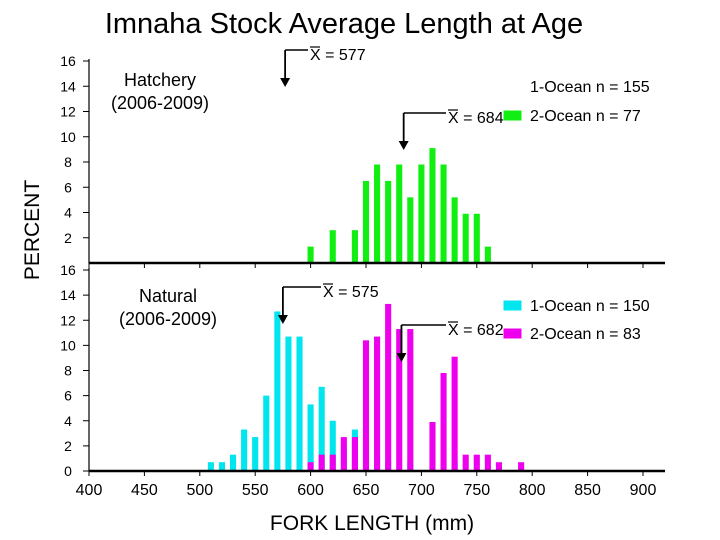  I want to click on series-hatchery-2-ocean, so click(399, 205).